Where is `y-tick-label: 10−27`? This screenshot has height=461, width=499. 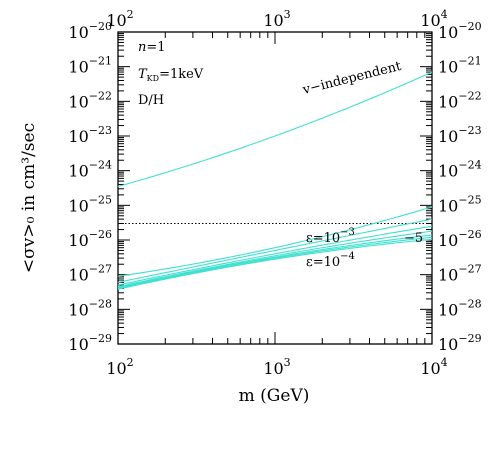 y-tick-label: 10−27 is located at coordinates (90, 274).